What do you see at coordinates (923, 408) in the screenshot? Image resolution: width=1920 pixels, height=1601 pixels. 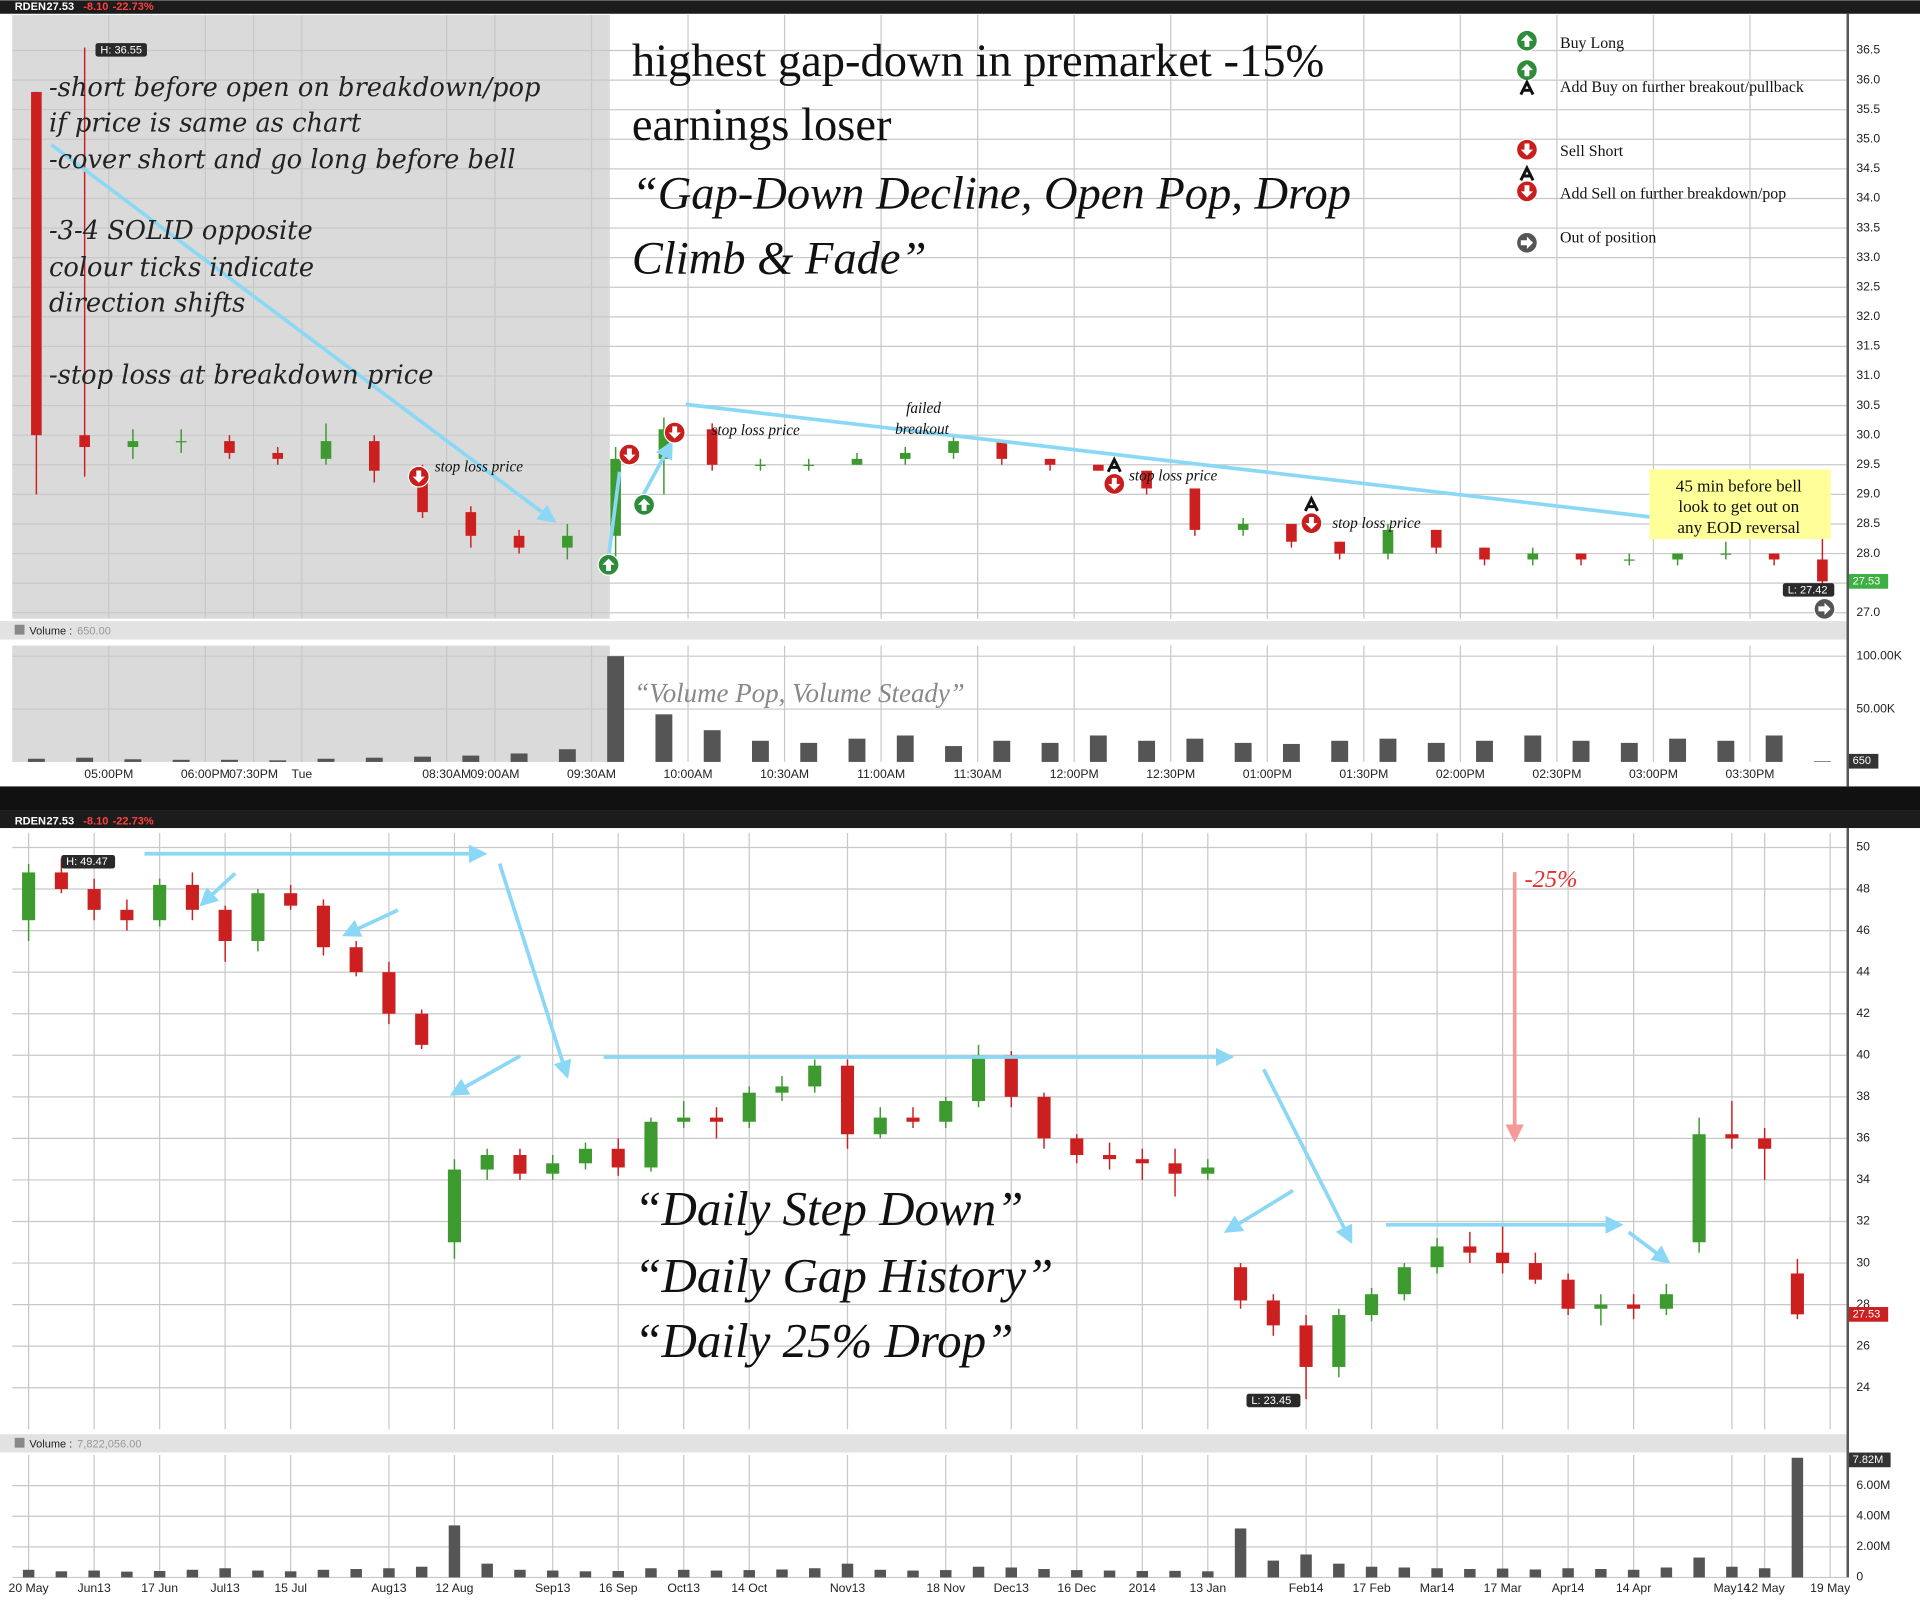 I see `annotation: failed` at bounding box center [923, 408].